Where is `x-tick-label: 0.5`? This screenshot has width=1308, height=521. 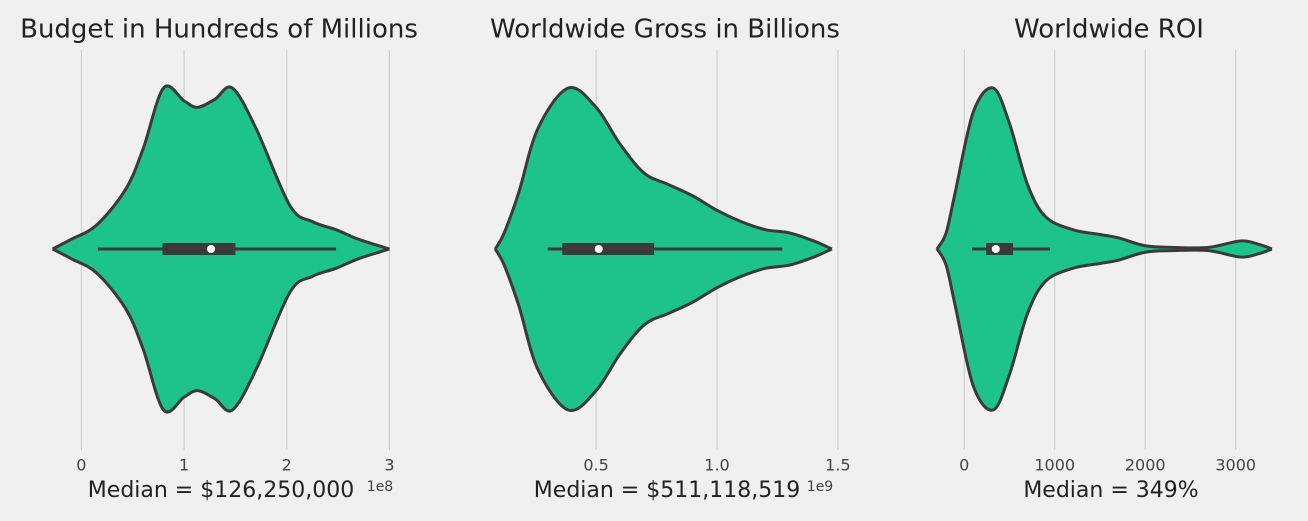
x-tick-label: 0.5 is located at coordinates (595, 465).